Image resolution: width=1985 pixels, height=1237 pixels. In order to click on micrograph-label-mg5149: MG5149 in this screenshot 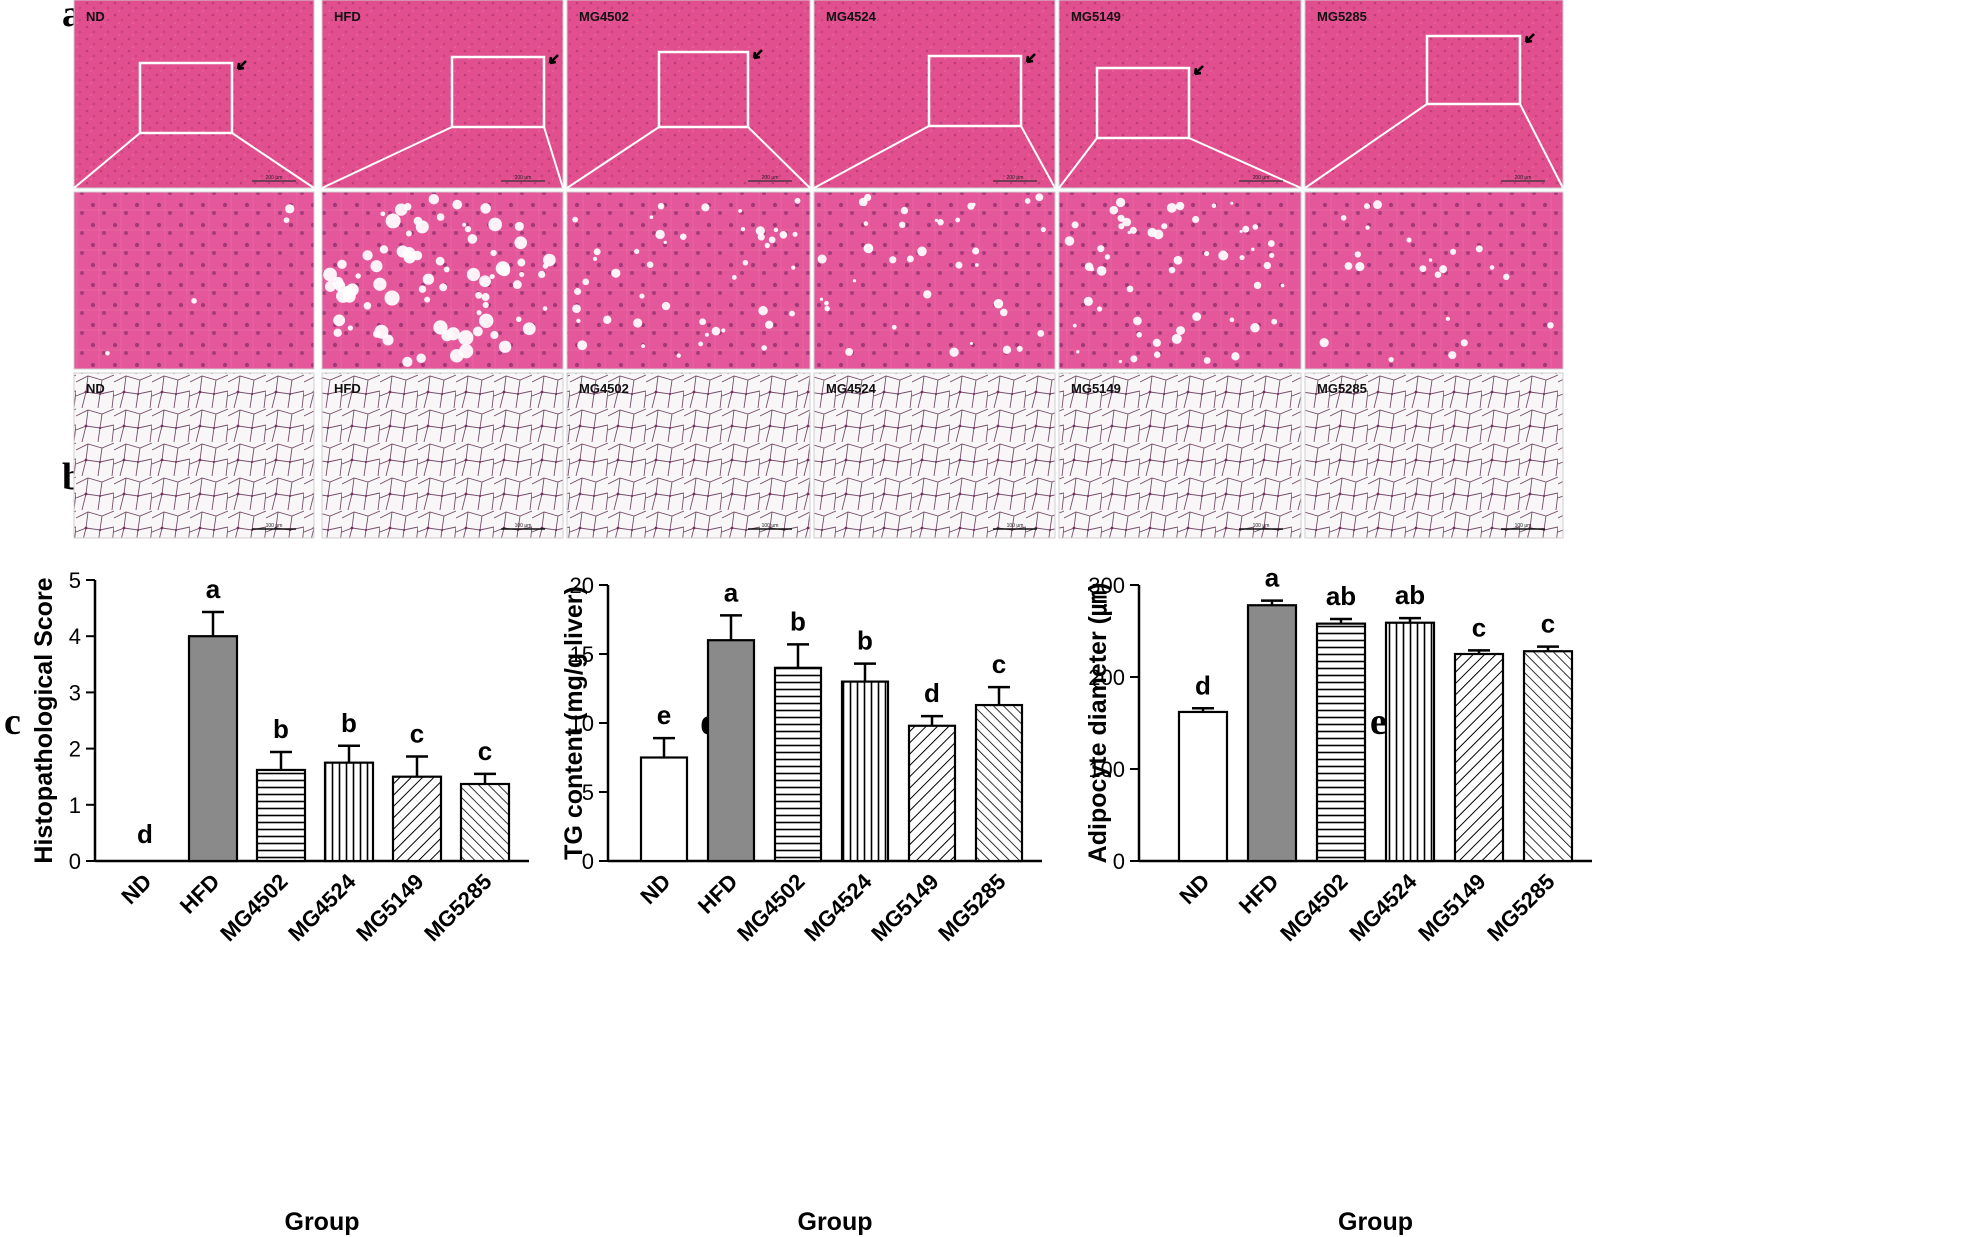, I will do `click(1096, 16)`.